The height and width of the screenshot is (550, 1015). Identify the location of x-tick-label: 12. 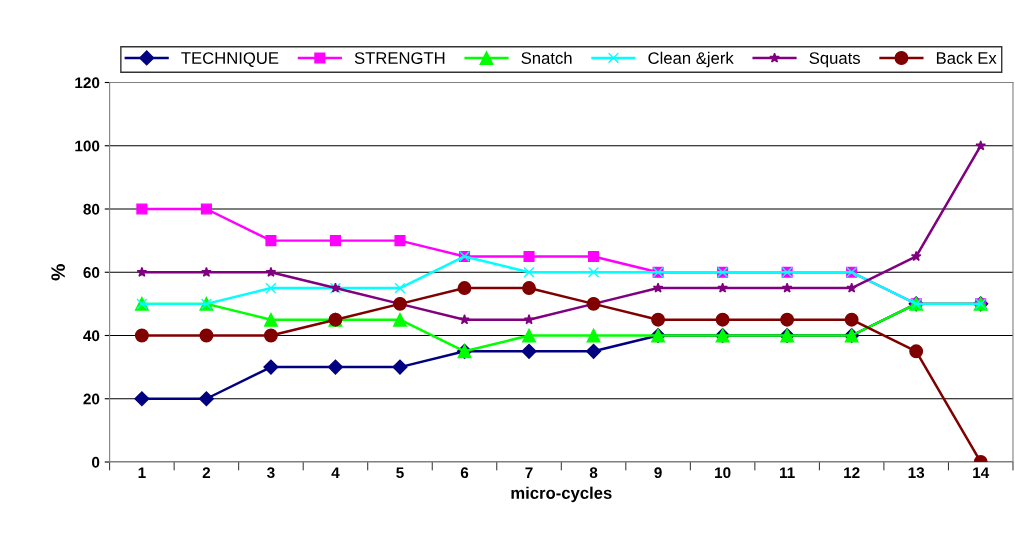
(852, 472).